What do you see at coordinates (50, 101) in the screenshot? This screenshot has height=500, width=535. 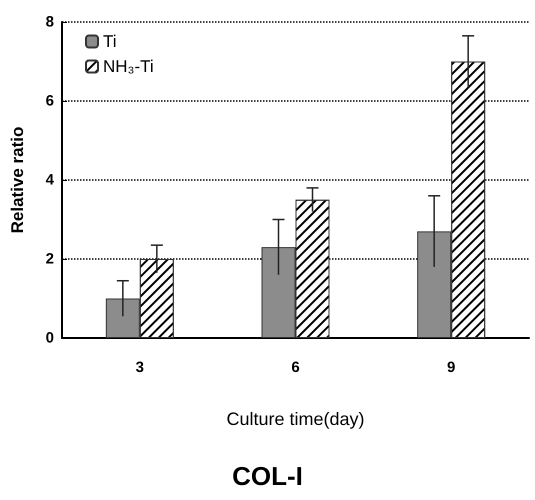 I see `y-tick-label: 6` at bounding box center [50, 101].